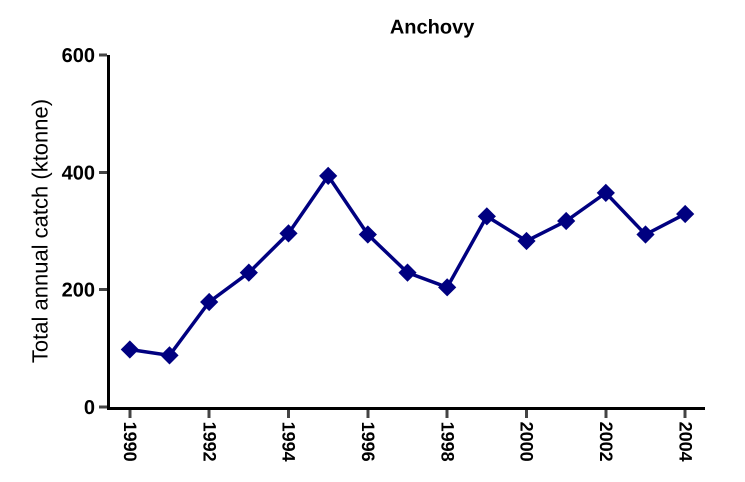 This screenshot has height=482, width=745. Describe the element at coordinates (78, 56) in the screenshot. I see `y-tick-label: 600` at that location.